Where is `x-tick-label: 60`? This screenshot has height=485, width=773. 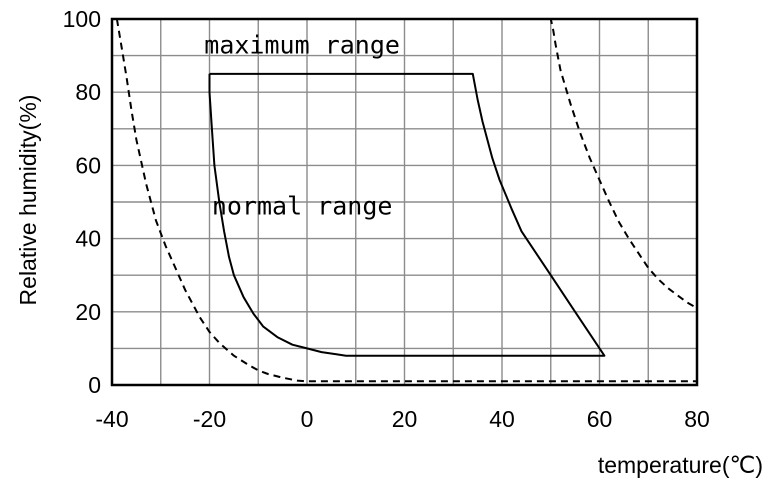
x-tick-label: 60 is located at coordinates (600, 419).